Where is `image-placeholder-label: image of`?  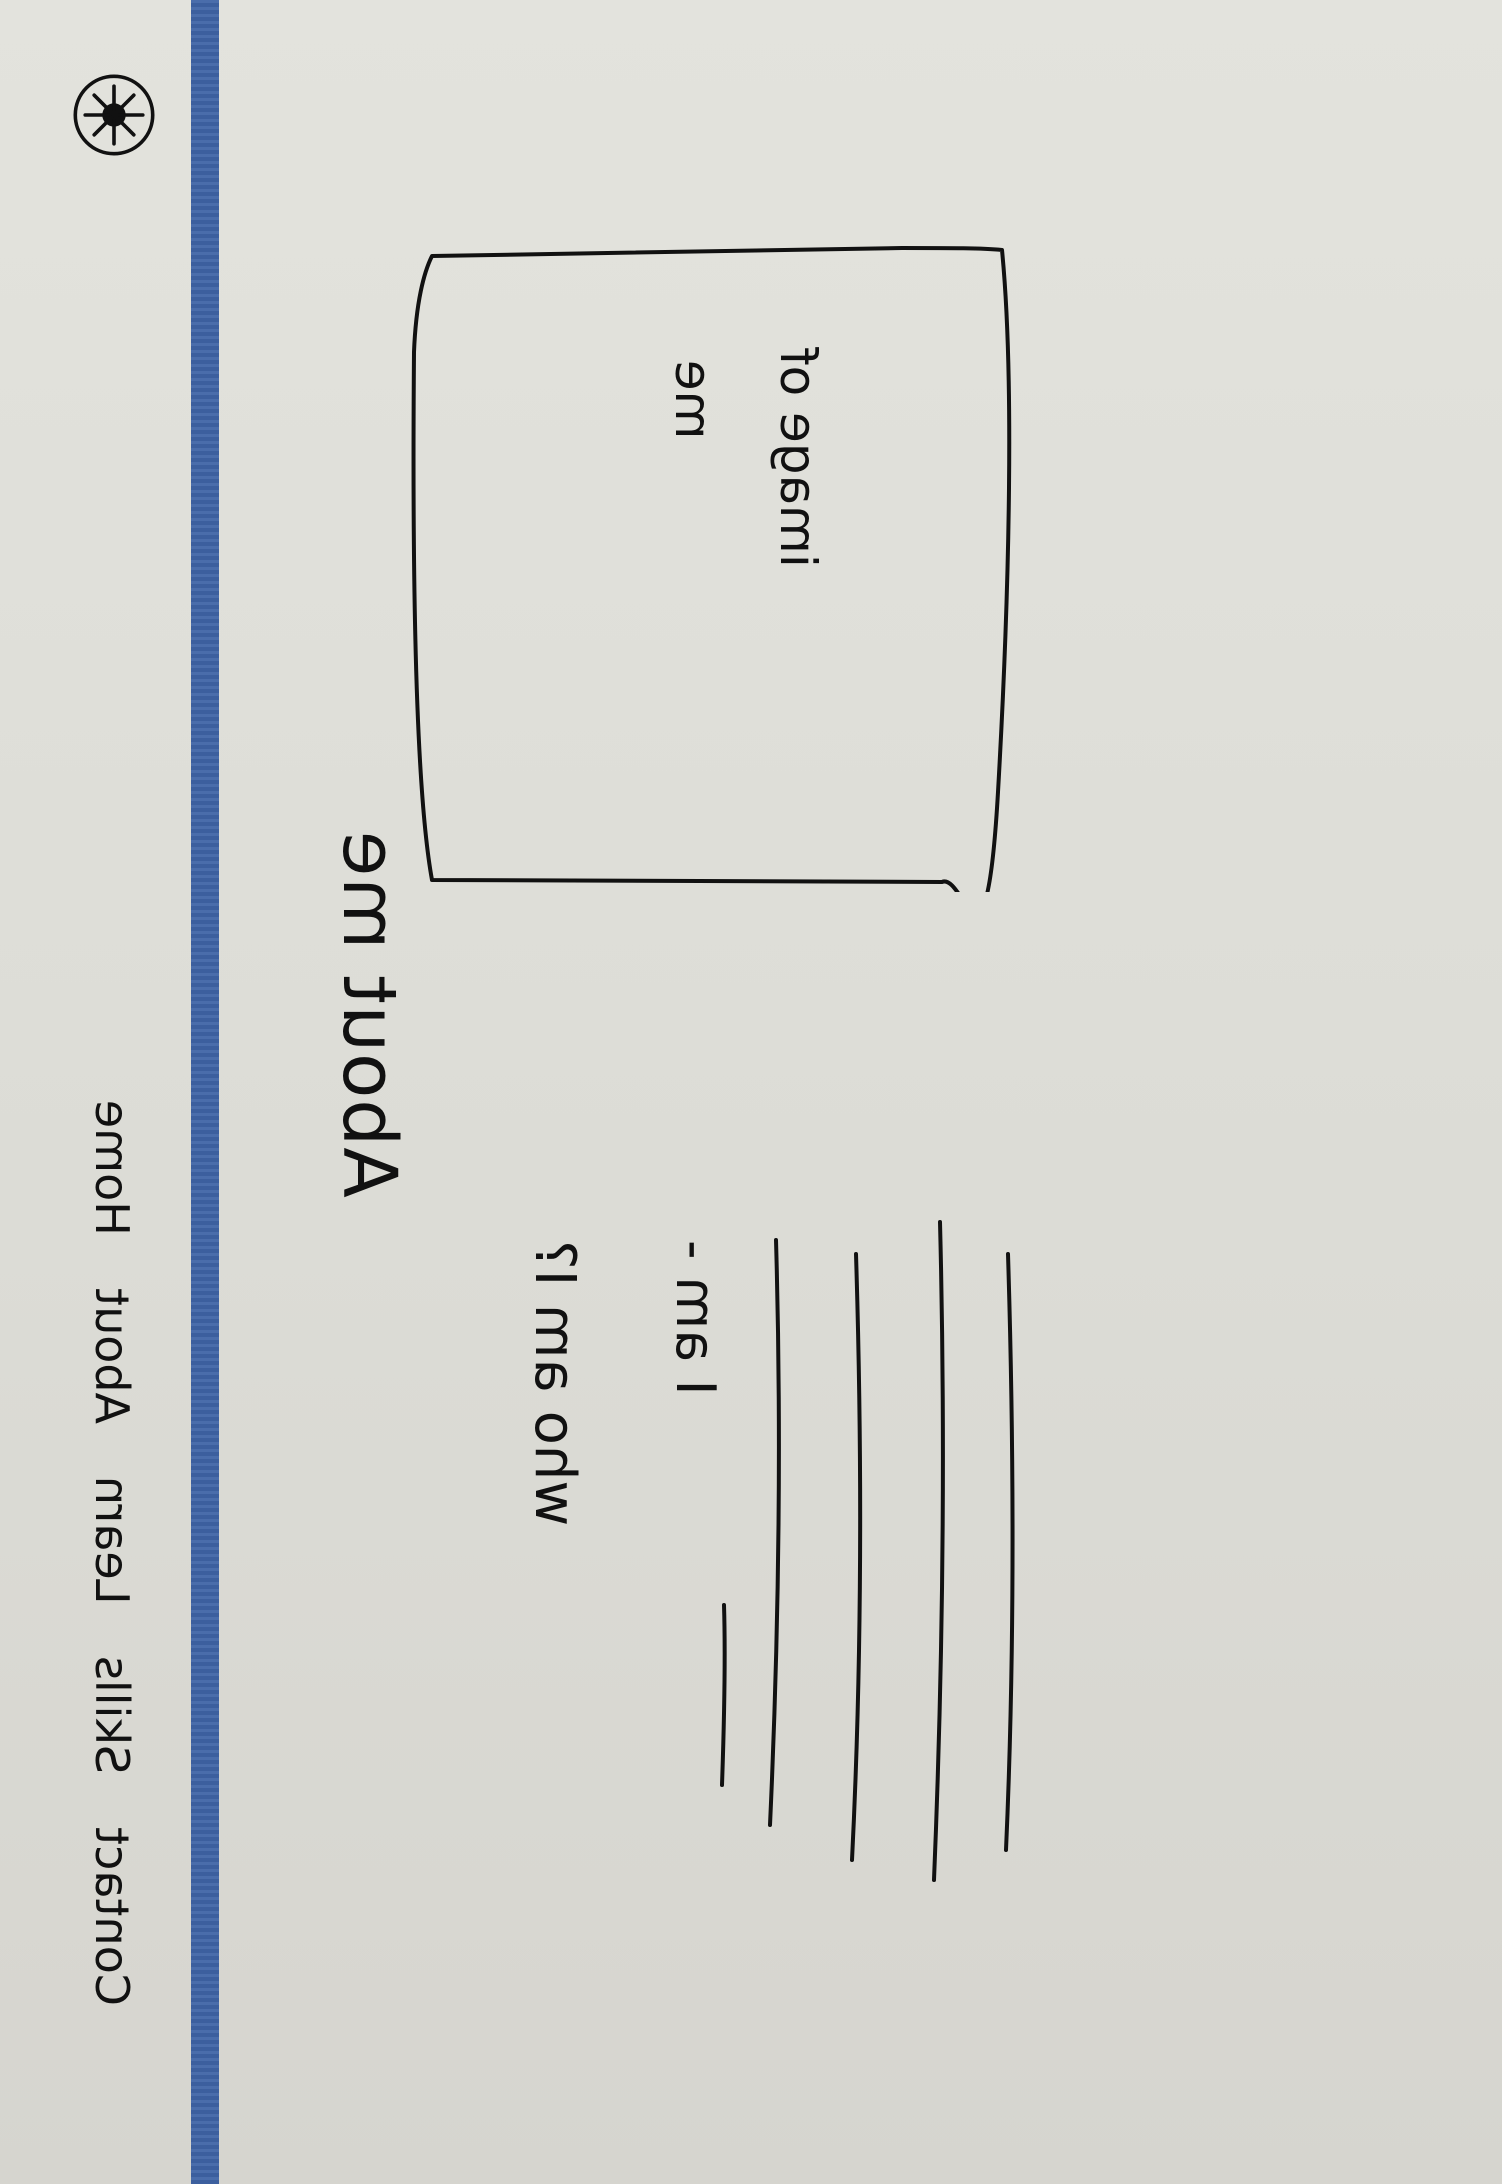
image-placeholder-label: image of is located at coordinates (798, 458).